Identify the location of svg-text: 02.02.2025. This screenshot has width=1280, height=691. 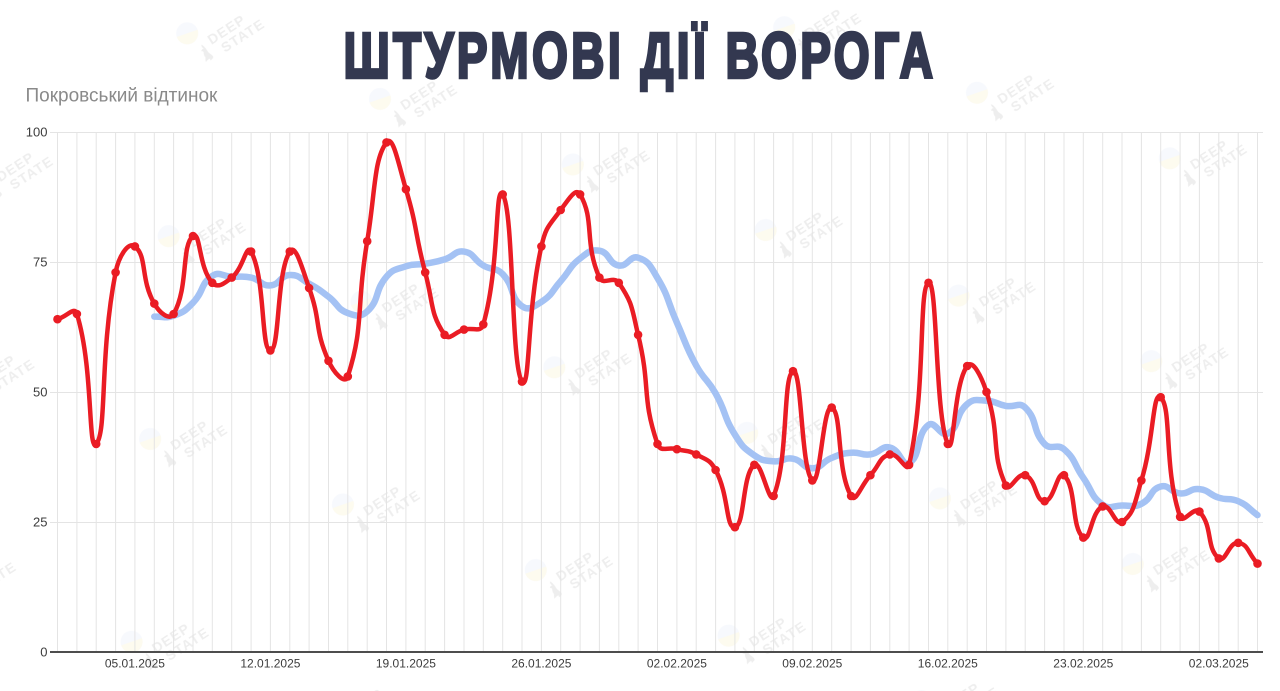
(677, 664).